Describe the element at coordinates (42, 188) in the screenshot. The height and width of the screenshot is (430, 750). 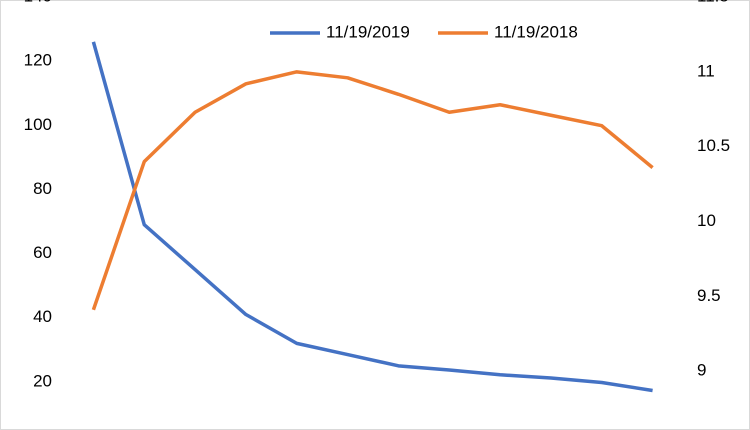
I see `y-tick-label: 80` at that location.